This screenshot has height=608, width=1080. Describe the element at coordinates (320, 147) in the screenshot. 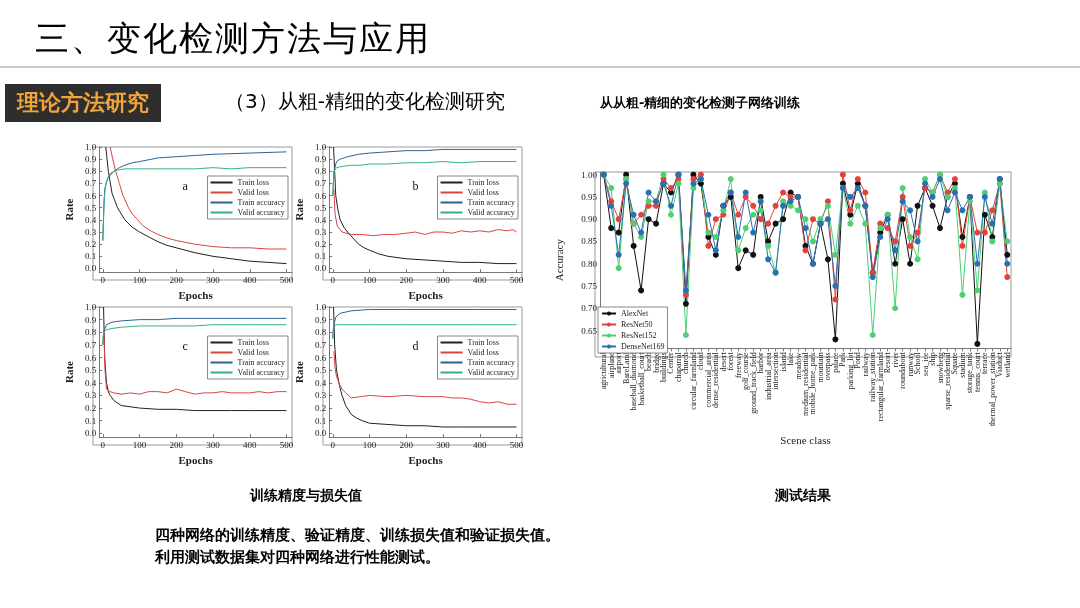

I see `y-tick-label: 1.0` at that location.